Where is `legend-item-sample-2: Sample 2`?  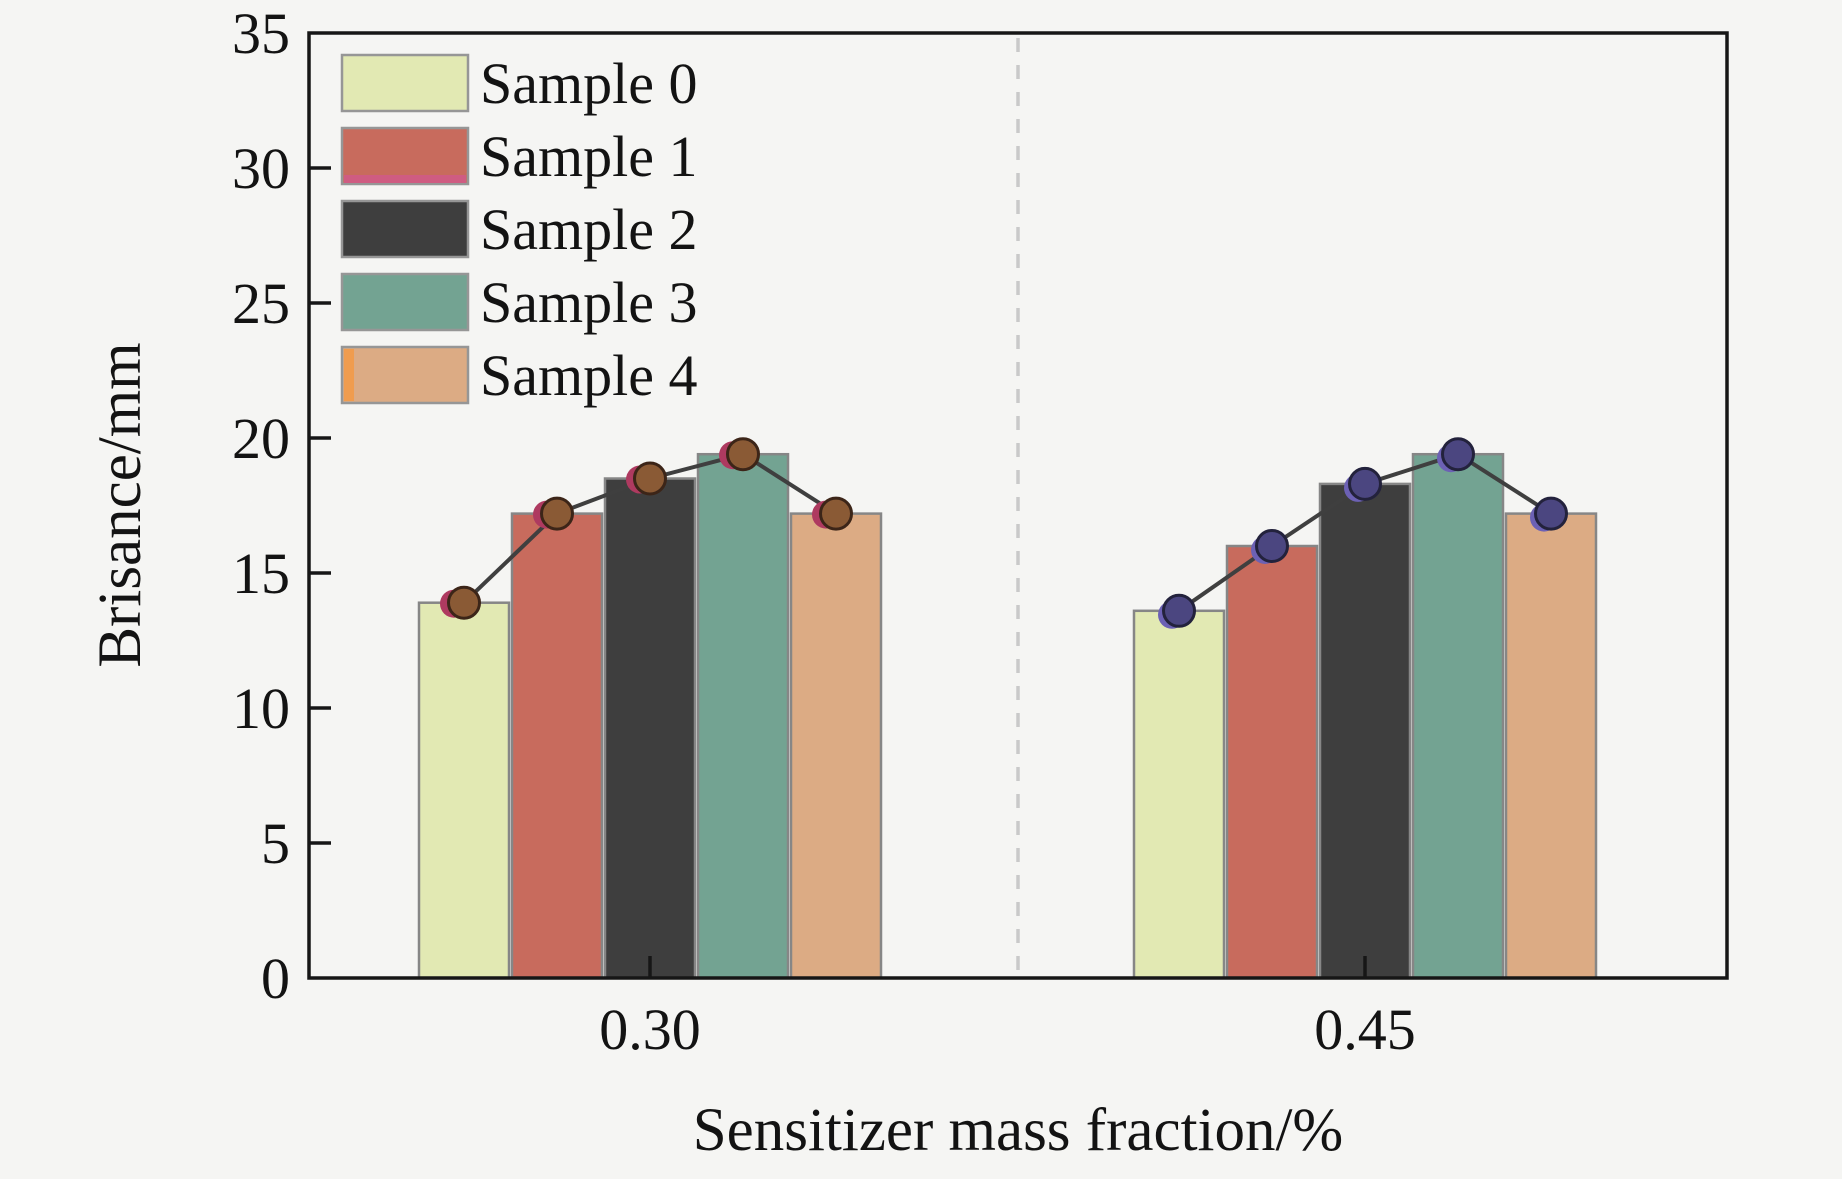
legend-item-sample-2: Sample 2 is located at coordinates (518, 229).